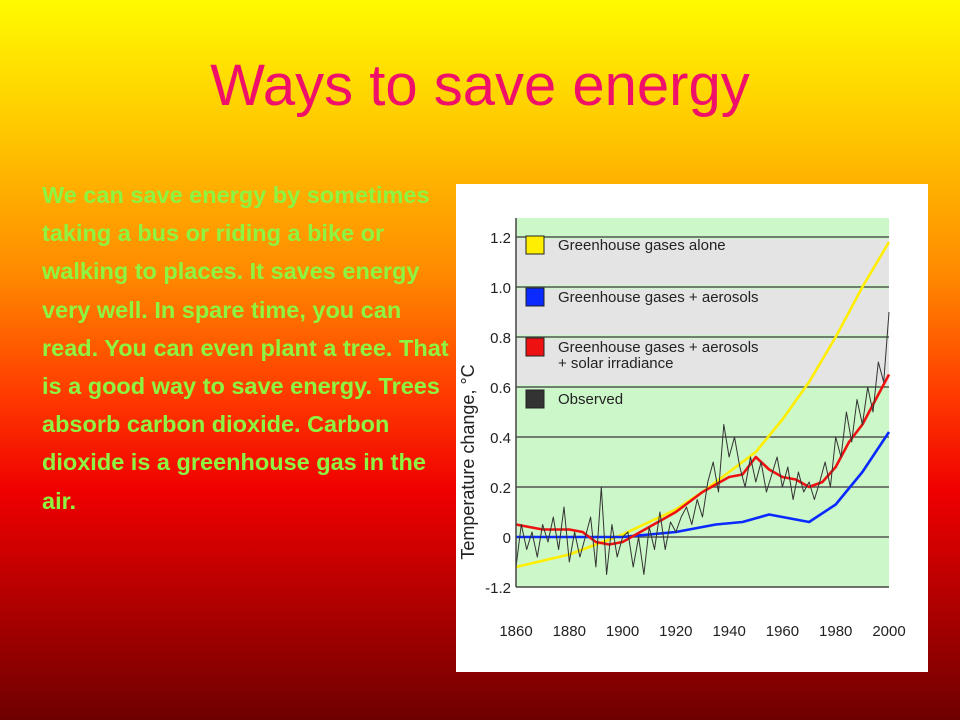 The width and height of the screenshot is (960, 720). Describe the element at coordinates (500, 388) in the screenshot. I see `y-tick-label: 0.6` at that location.